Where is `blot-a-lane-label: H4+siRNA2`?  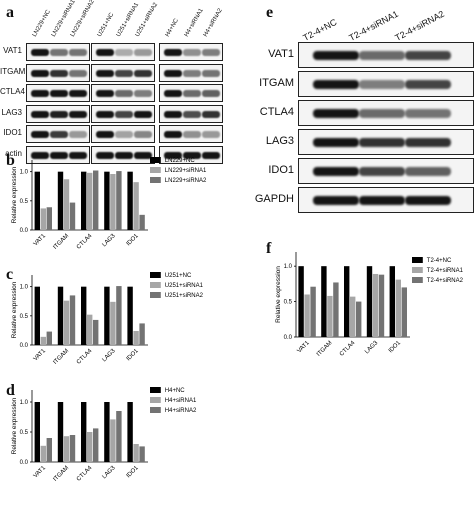 blot-a-lane-label: H4+siRNA2 is located at coordinates (213, 22).